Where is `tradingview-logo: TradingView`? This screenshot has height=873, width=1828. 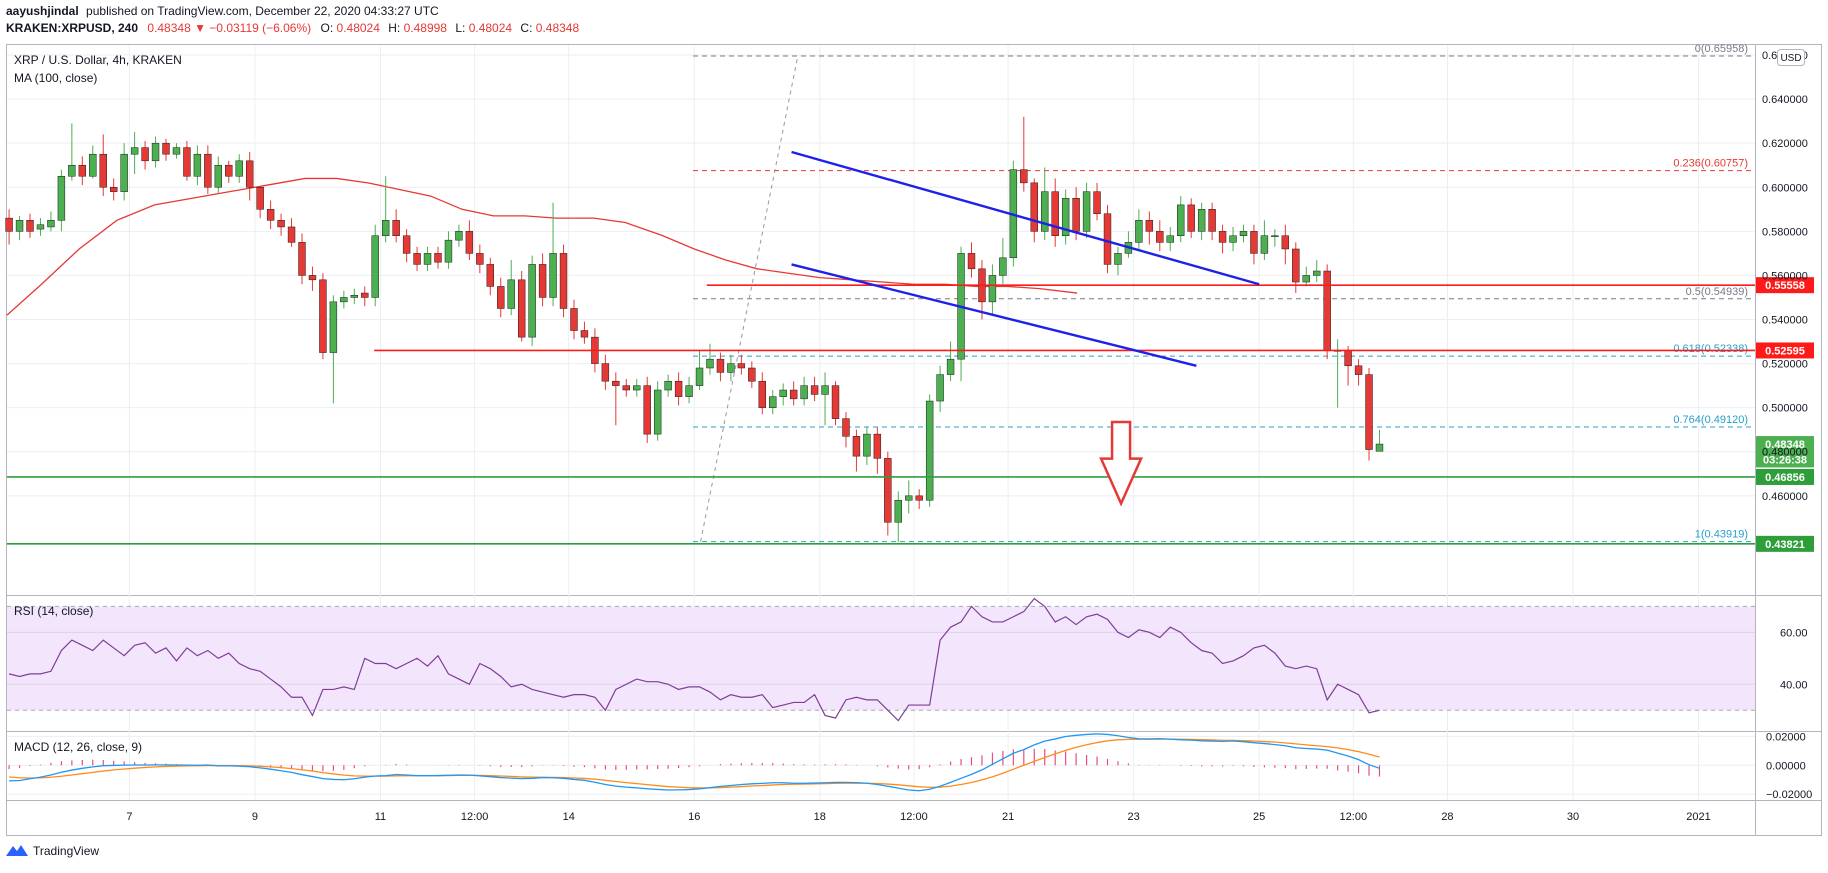
tradingview-logo: TradingView is located at coordinates (52, 851).